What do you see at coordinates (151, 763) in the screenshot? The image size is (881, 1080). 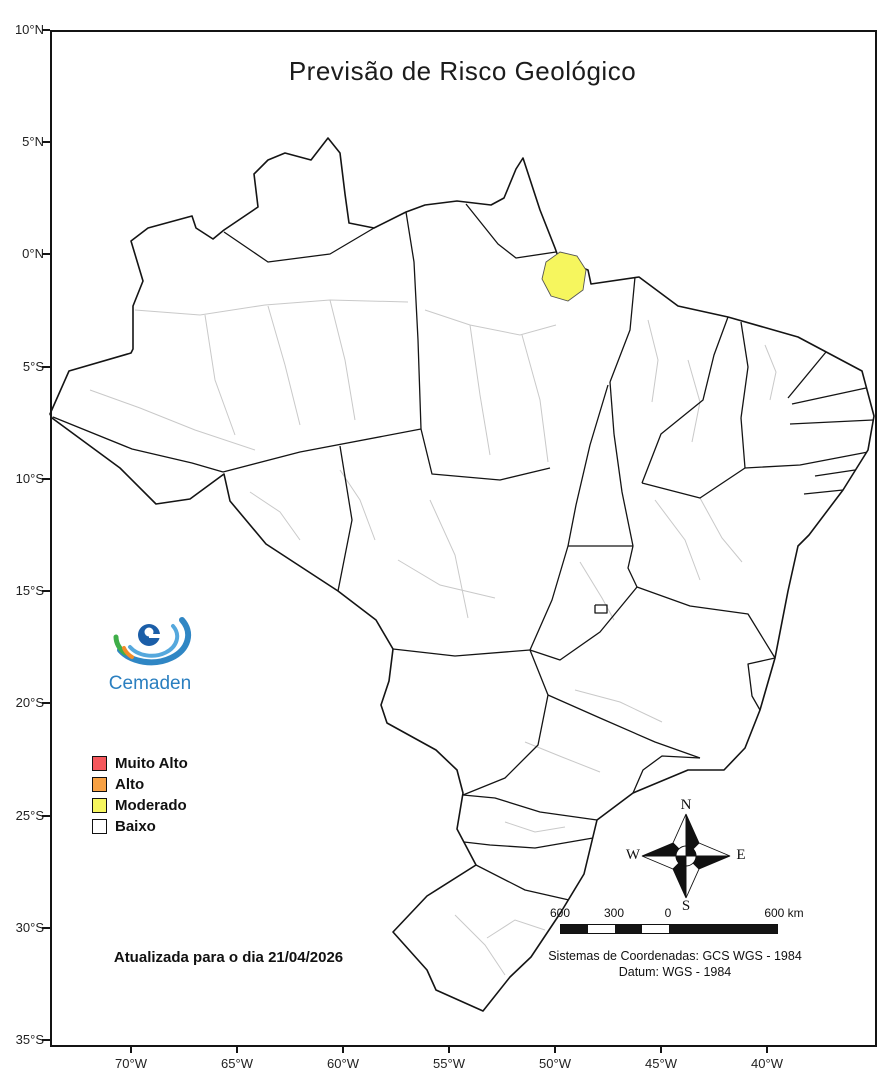 I see `legend-label: Muito Alto` at bounding box center [151, 763].